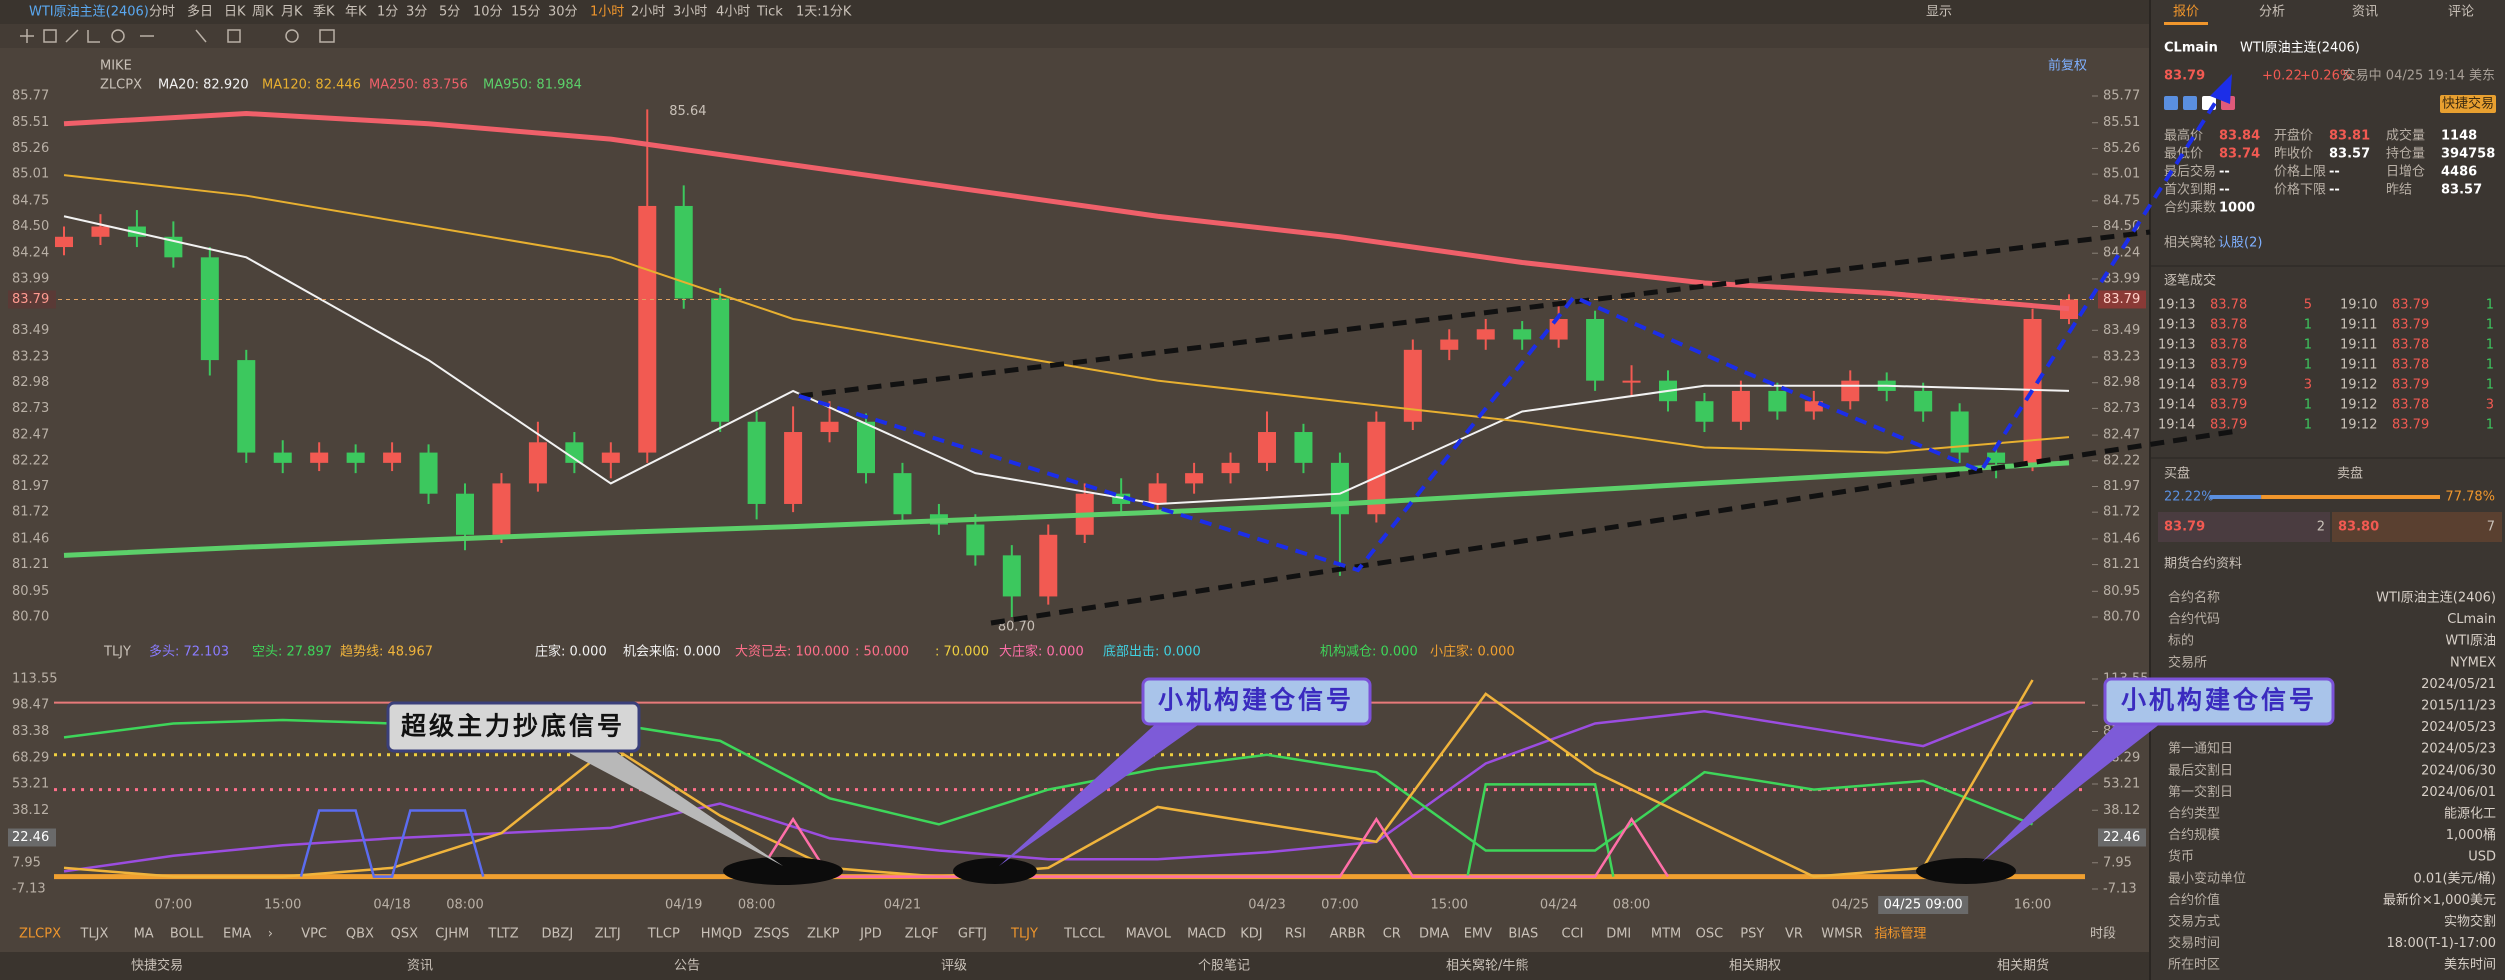 The height and width of the screenshot is (980, 2505). Describe the element at coordinates (2023, 966) in the screenshot. I see `bottom-tab: 相关期货` at that location.